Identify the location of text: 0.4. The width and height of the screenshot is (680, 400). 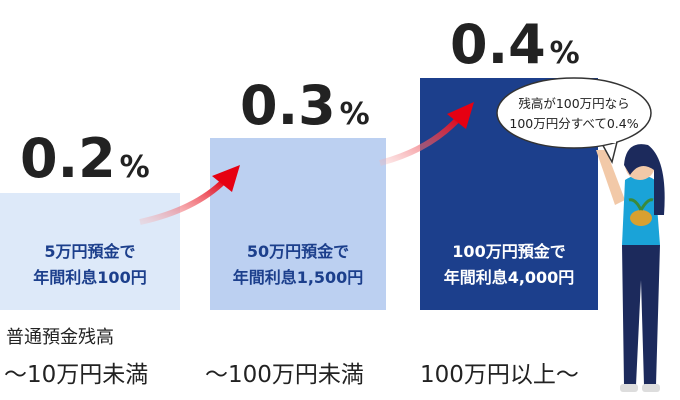
(498, 44).